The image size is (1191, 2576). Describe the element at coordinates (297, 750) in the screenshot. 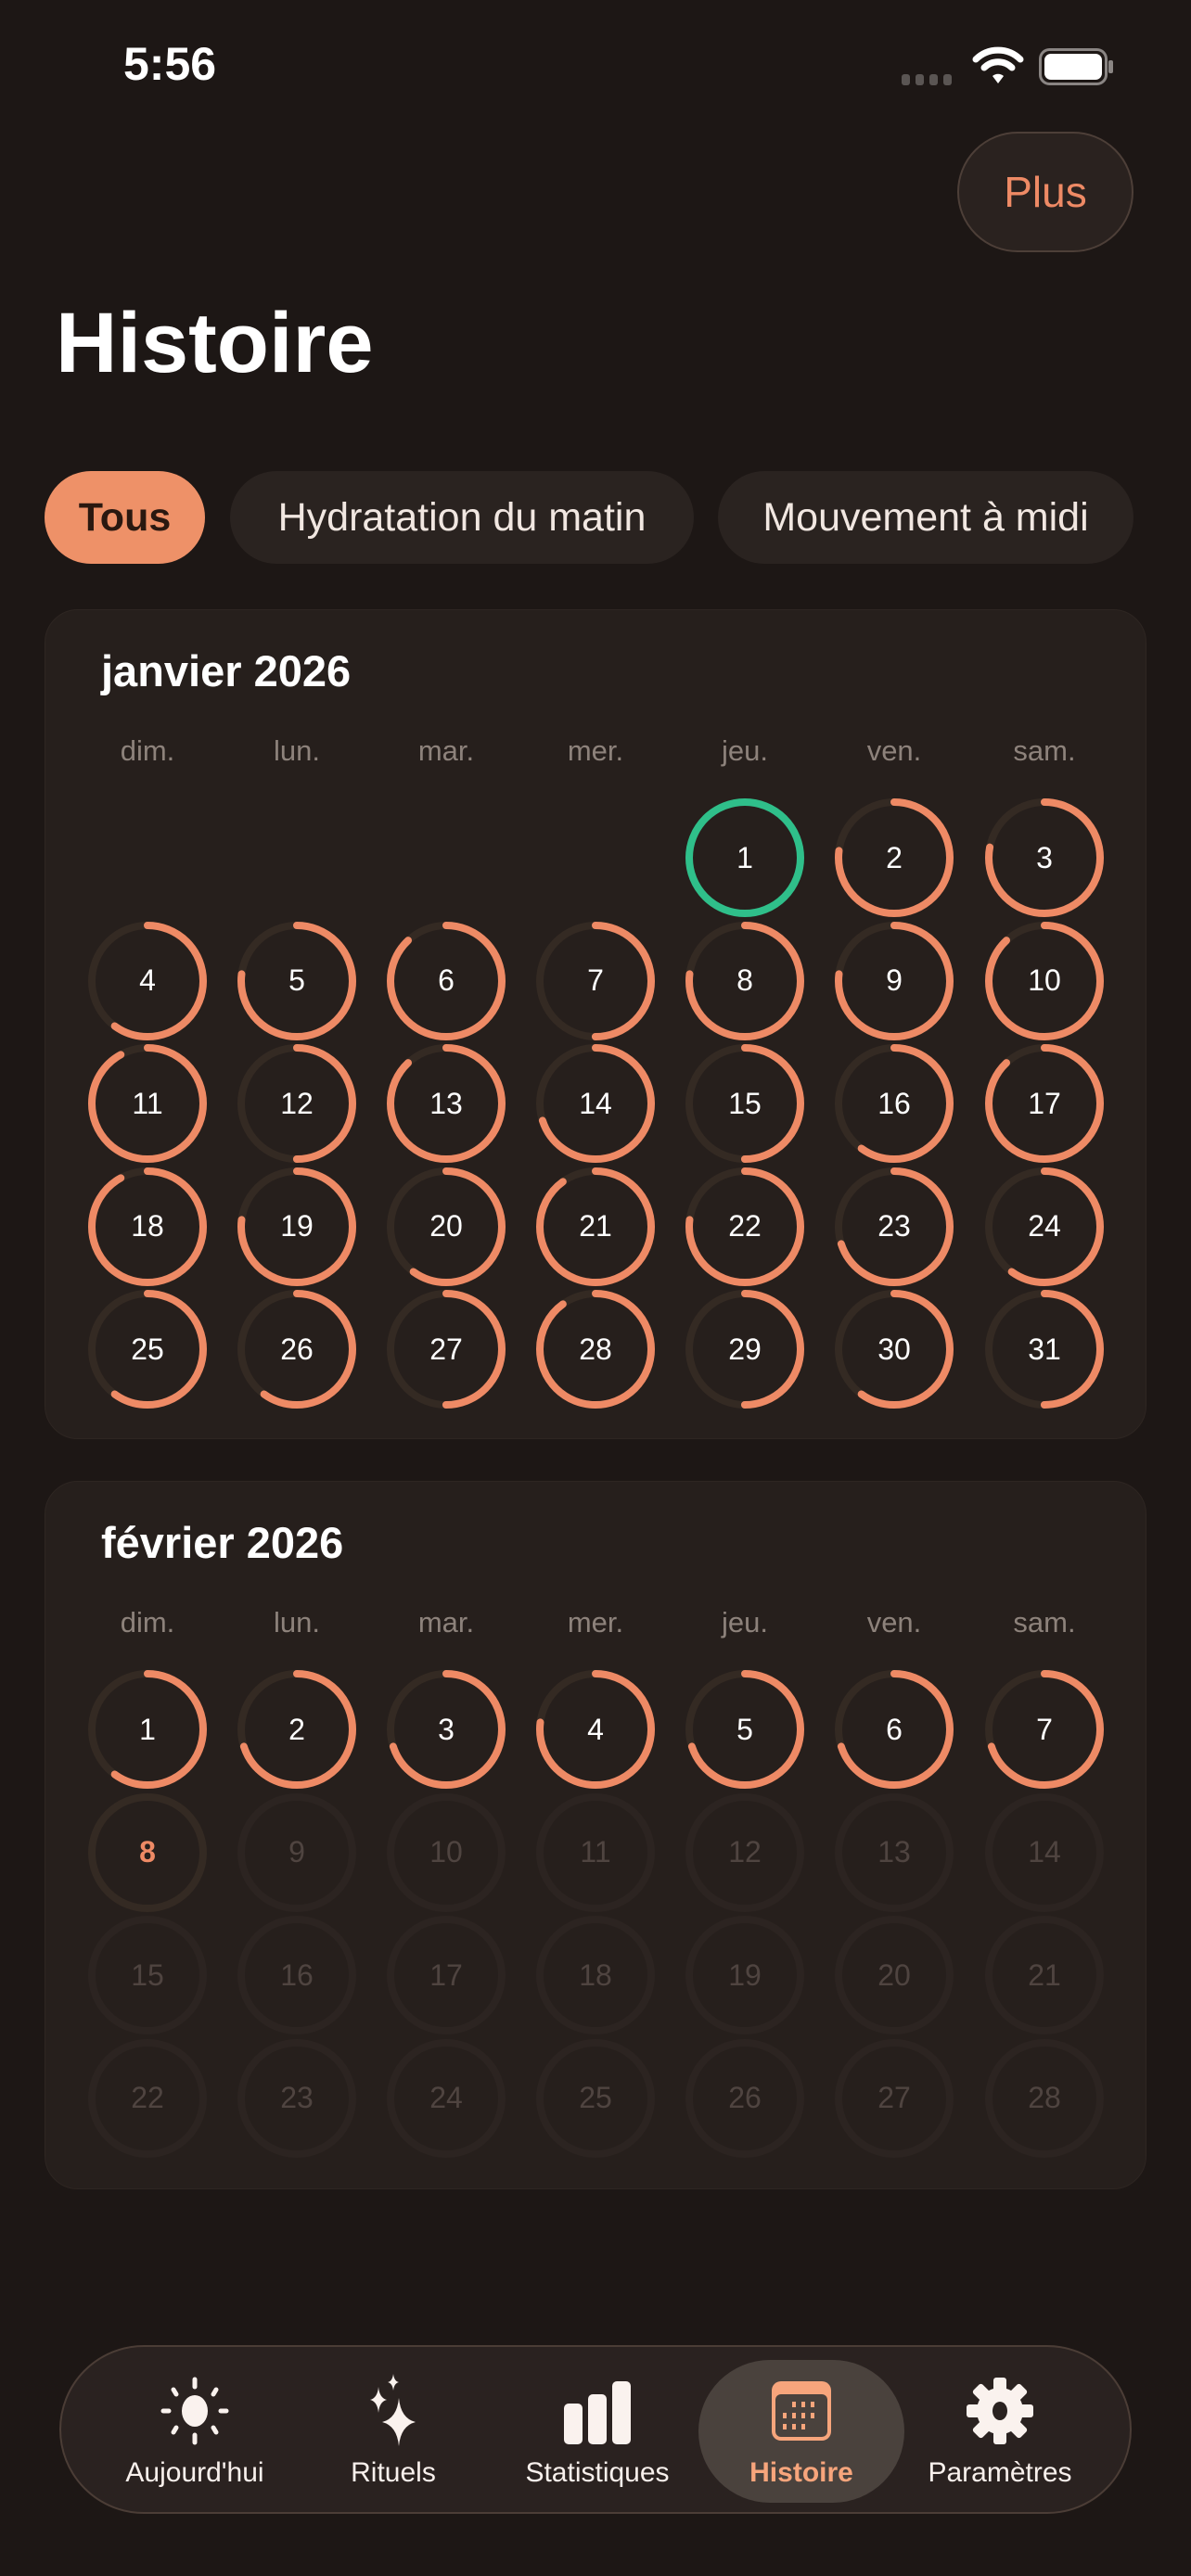

I see `weekday-label: lun.` at that location.